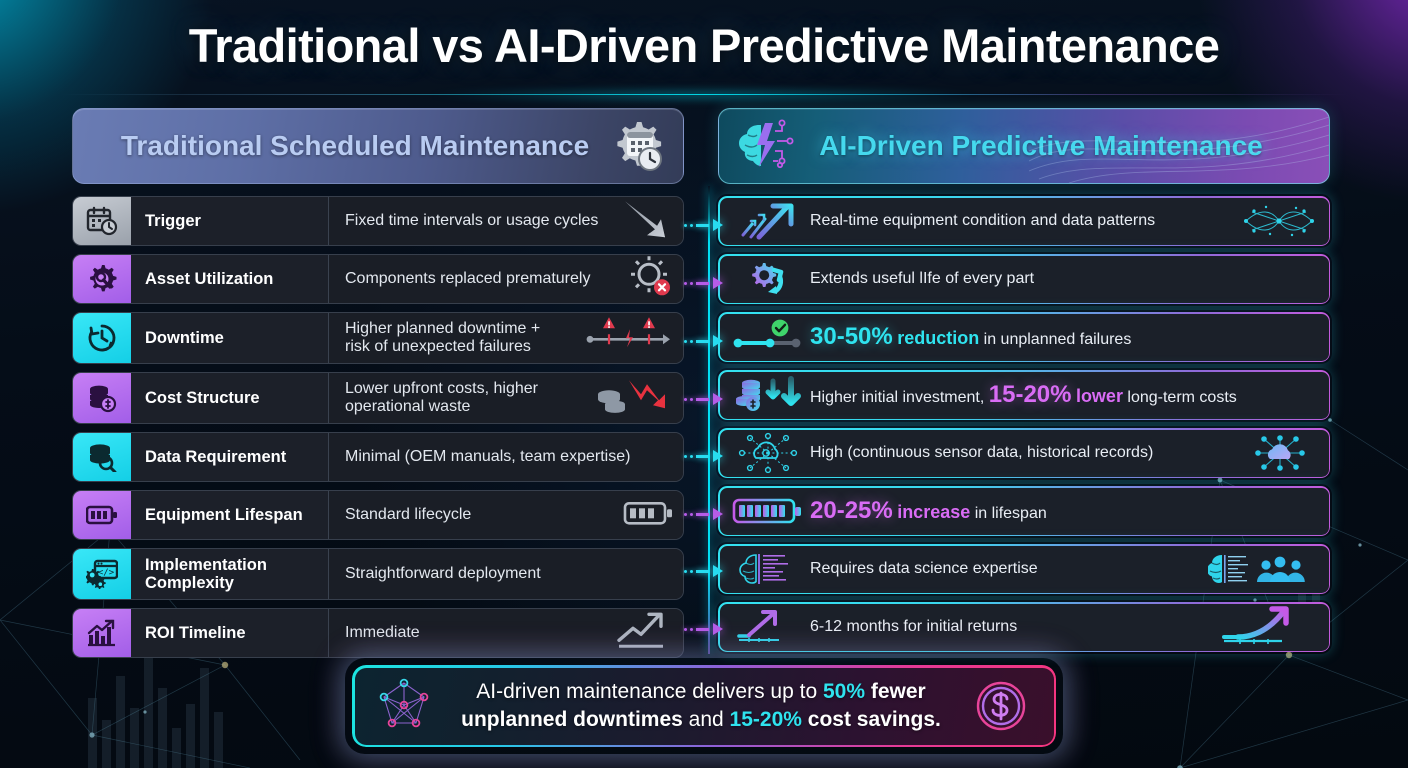  Describe the element at coordinates (843, 692) in the screenshot. I see `summary-stat-1: 50%` at that location.